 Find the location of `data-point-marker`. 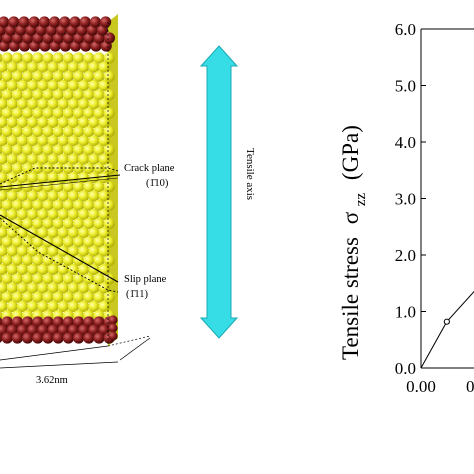

data-point-marker is located at coordinates (446, 321).